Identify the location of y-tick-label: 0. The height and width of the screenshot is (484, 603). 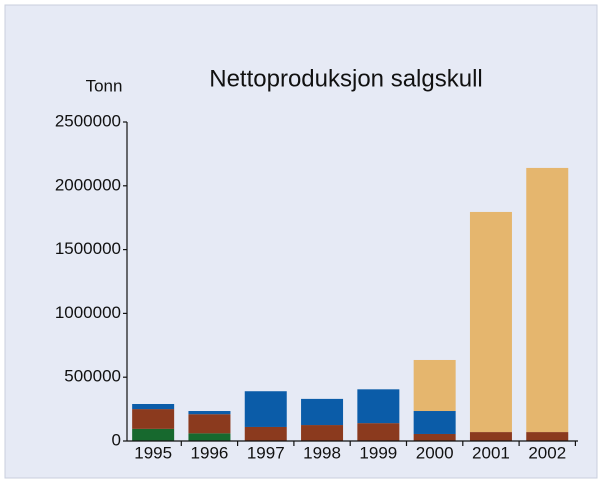
(116, 439).